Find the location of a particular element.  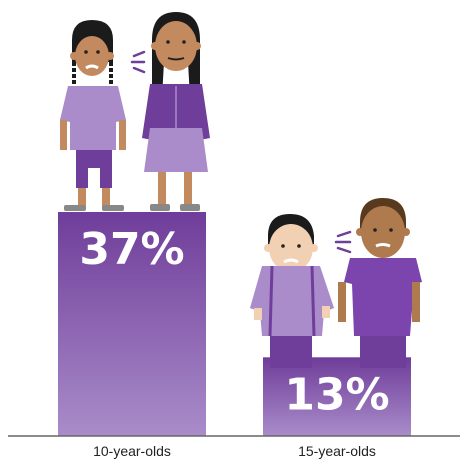

value-label: 37% is located at coordinates (131, 249).